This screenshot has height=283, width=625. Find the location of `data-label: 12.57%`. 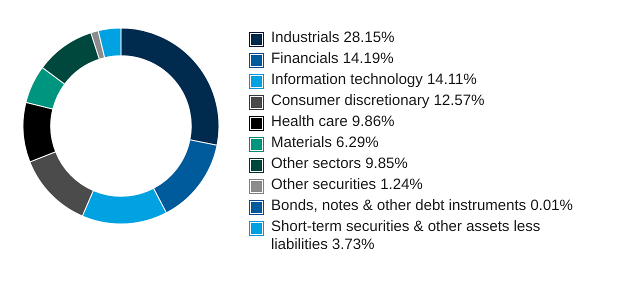

data-label: 12.57% is located at coordinates (459, 100).